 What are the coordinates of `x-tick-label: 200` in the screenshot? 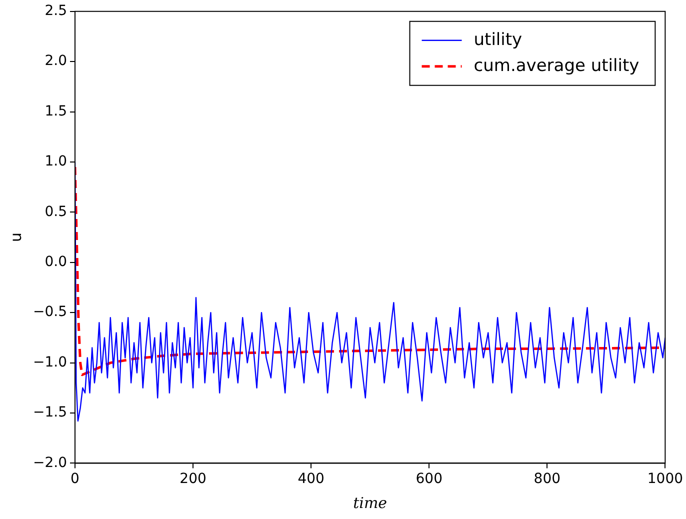 It's located at (193, 479).